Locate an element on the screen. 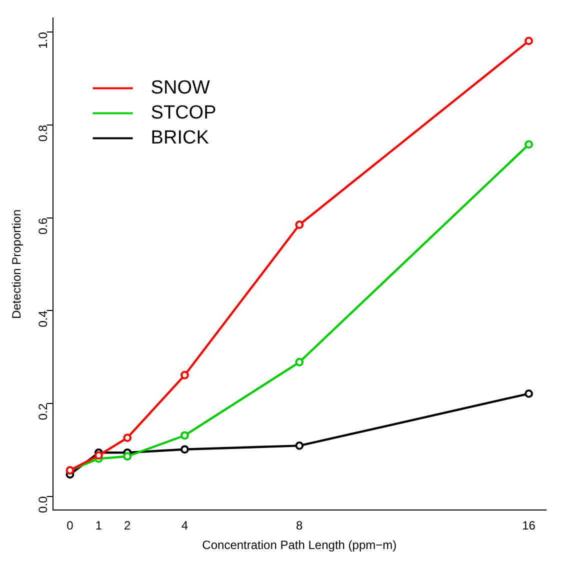 The width and height of the screenshot is (566, 563). legend-label: BRICK is located at coordinates (180, 137).